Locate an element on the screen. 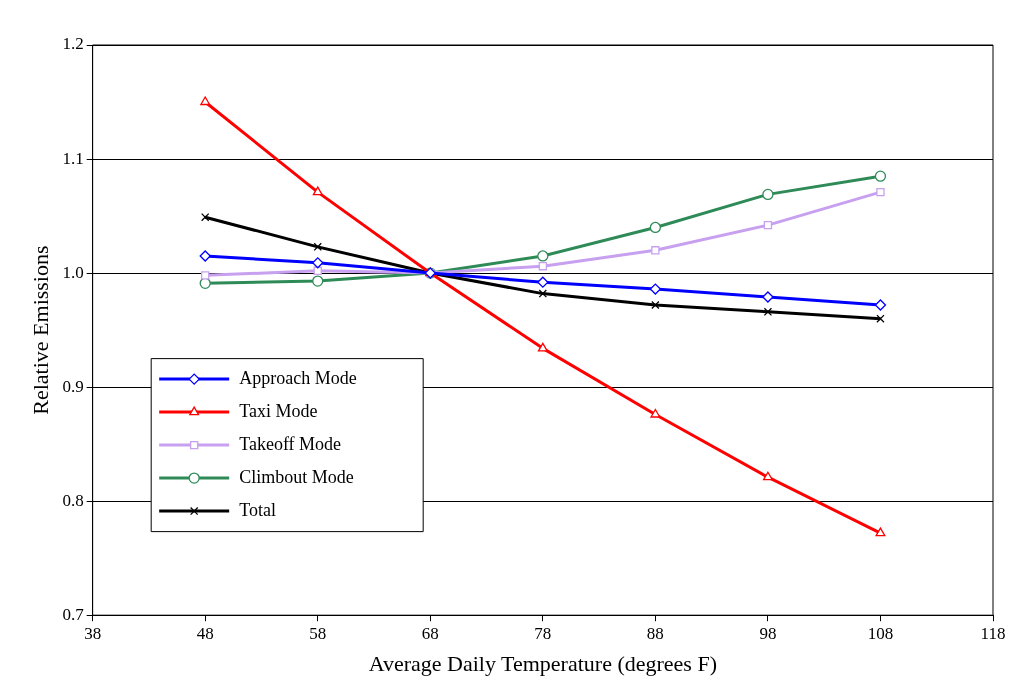 The width and height of the screenshot is (1023, 700). x-tick-label: 38 is located at coordinates (93, 633).